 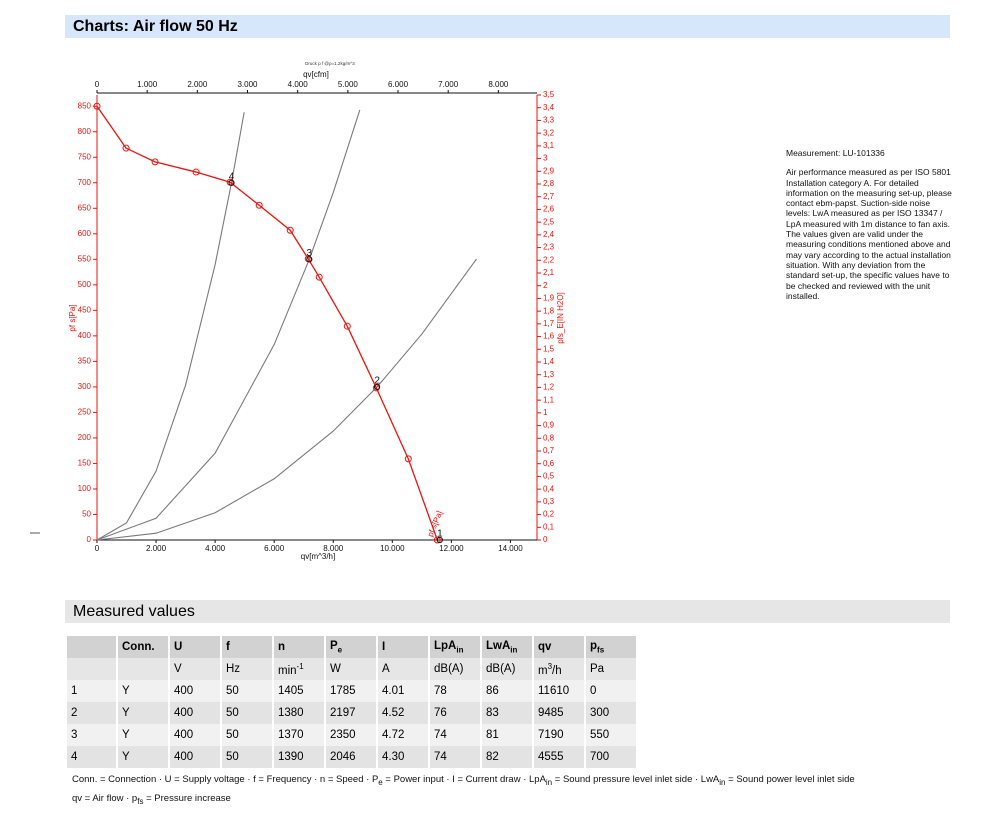 I want to click on header-cell: qv, so click(x=559, y=647).